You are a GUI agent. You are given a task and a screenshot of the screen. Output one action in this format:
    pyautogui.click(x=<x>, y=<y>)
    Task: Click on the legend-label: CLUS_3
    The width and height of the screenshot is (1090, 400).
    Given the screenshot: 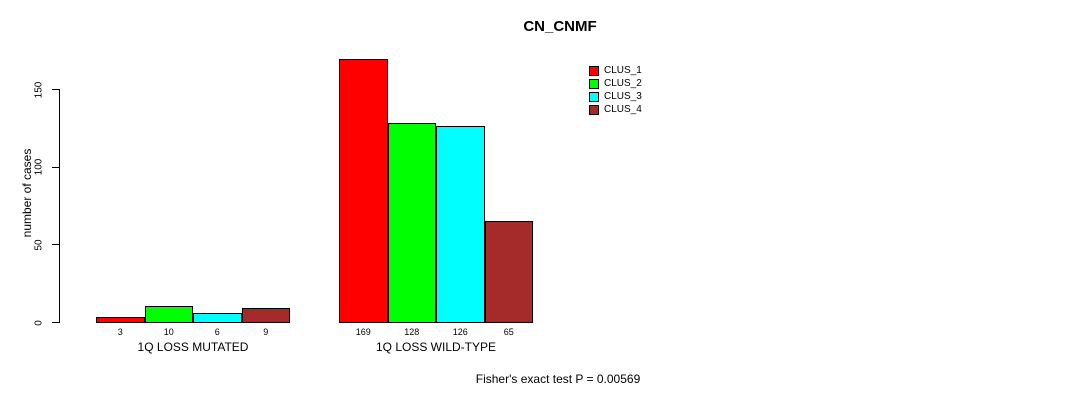 What is the action you would take?
    pyautogui.click(x=623, y=96)
    